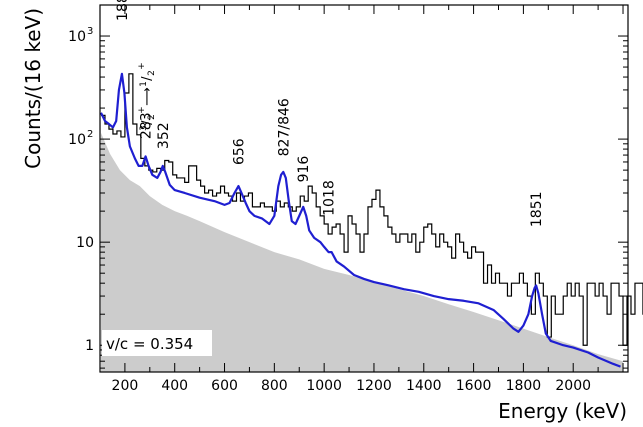  What do you see at coordinates (144, 84) in the screenshot?
I see `transition-label-part: 1` at bounding box center [144, 84].